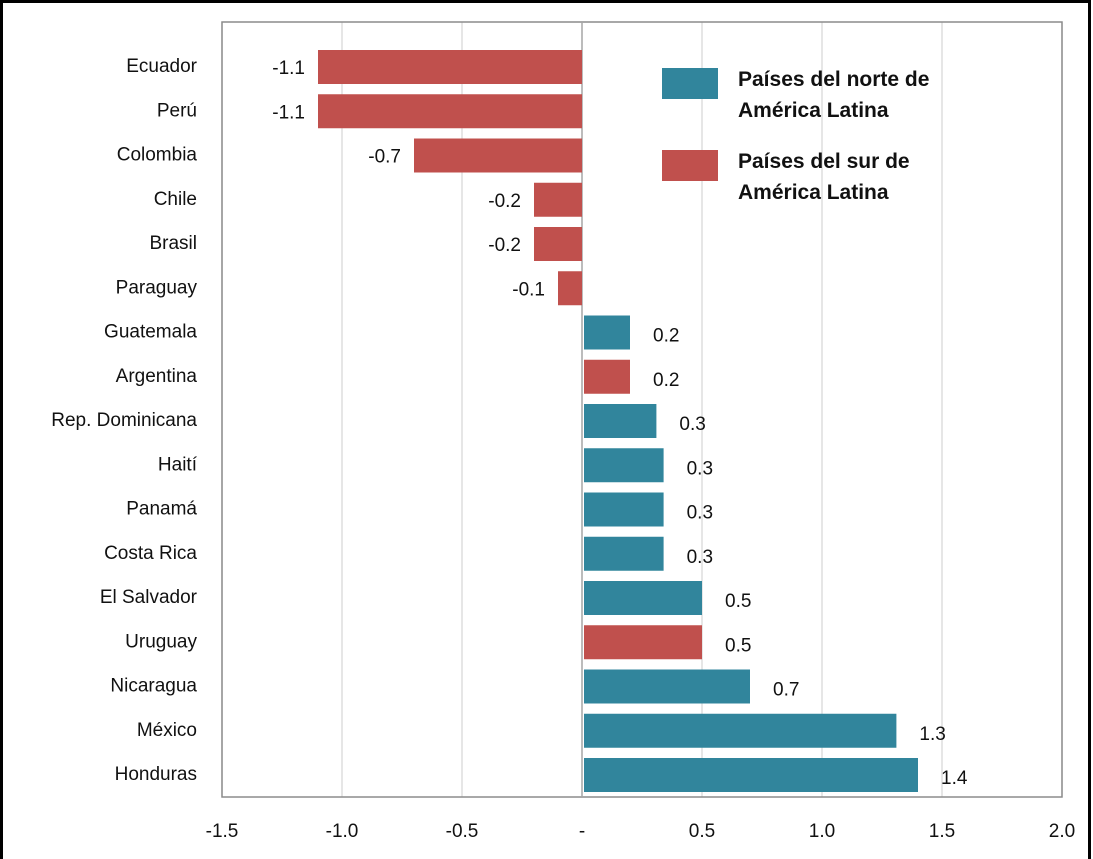 This screenshot has width=1093, height=859. Describe the element at coordinates (384, 157) in the screenshot. I see `value-label: -0.7` at that location.